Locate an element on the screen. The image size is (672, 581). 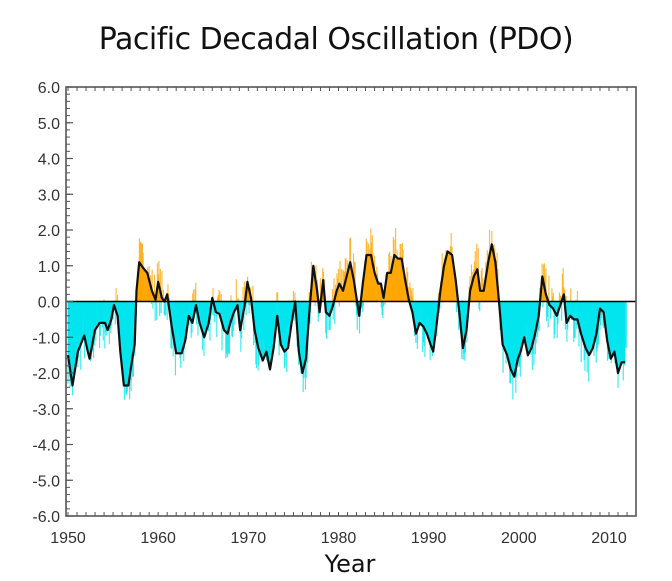
x-tick-label: 2000 is located at coordinates (519, 538).